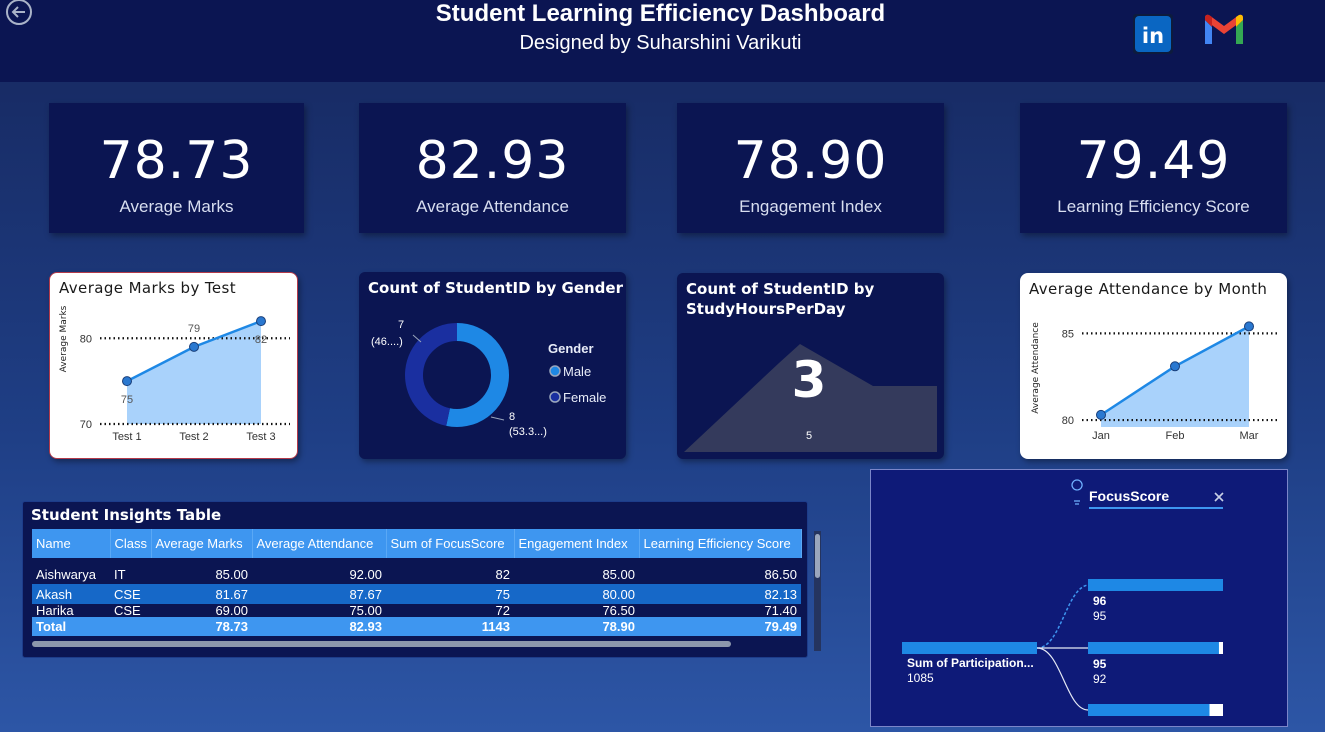 This screenshot has width=1325, height=732. Describe the element at coordinates (131, 543) in the screenshot. I see `column-header: Class` at that location.